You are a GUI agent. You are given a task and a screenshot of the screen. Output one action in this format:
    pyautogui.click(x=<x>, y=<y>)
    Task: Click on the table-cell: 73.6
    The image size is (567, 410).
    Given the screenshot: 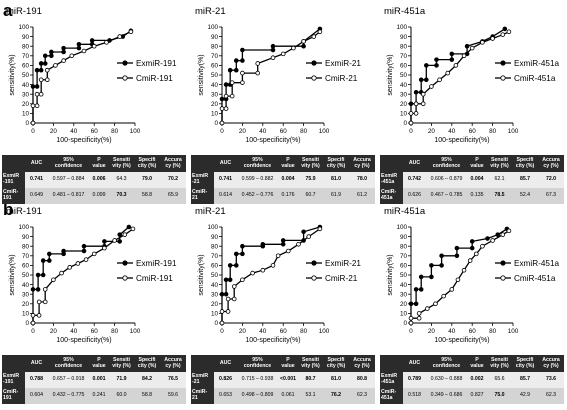 What is the action you would take?
    pyautogui.click(x=551, y=380)
    